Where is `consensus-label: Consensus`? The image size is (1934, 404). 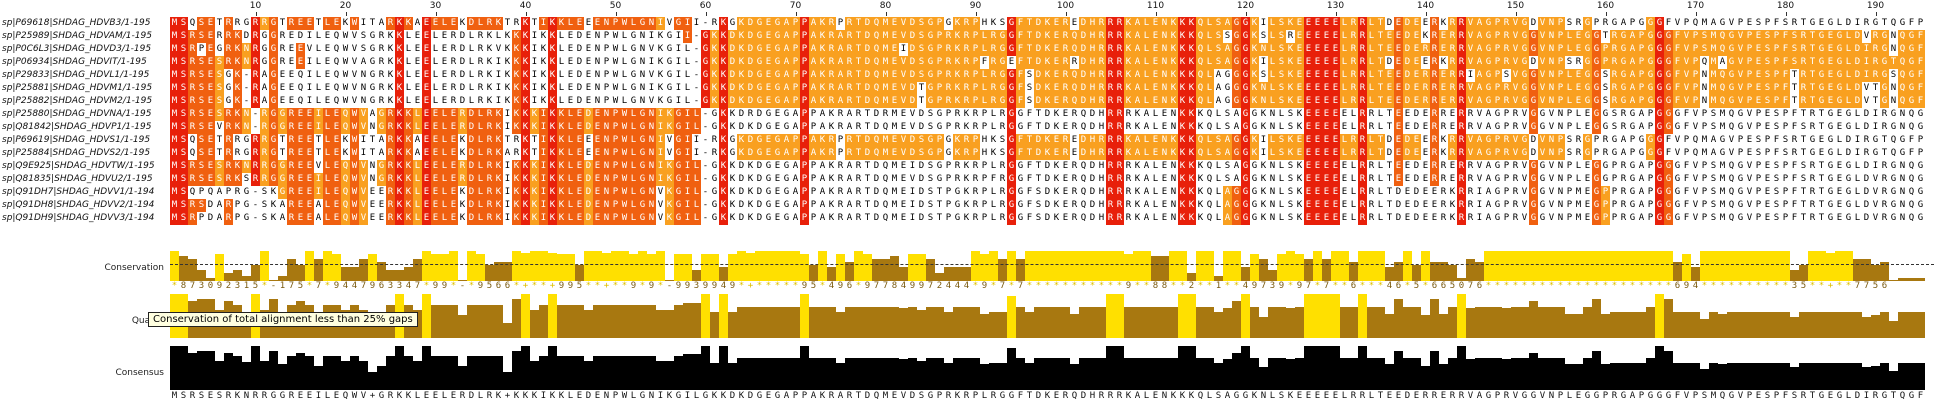 consensus-label: Consensus is located at coordinates (139, 373).